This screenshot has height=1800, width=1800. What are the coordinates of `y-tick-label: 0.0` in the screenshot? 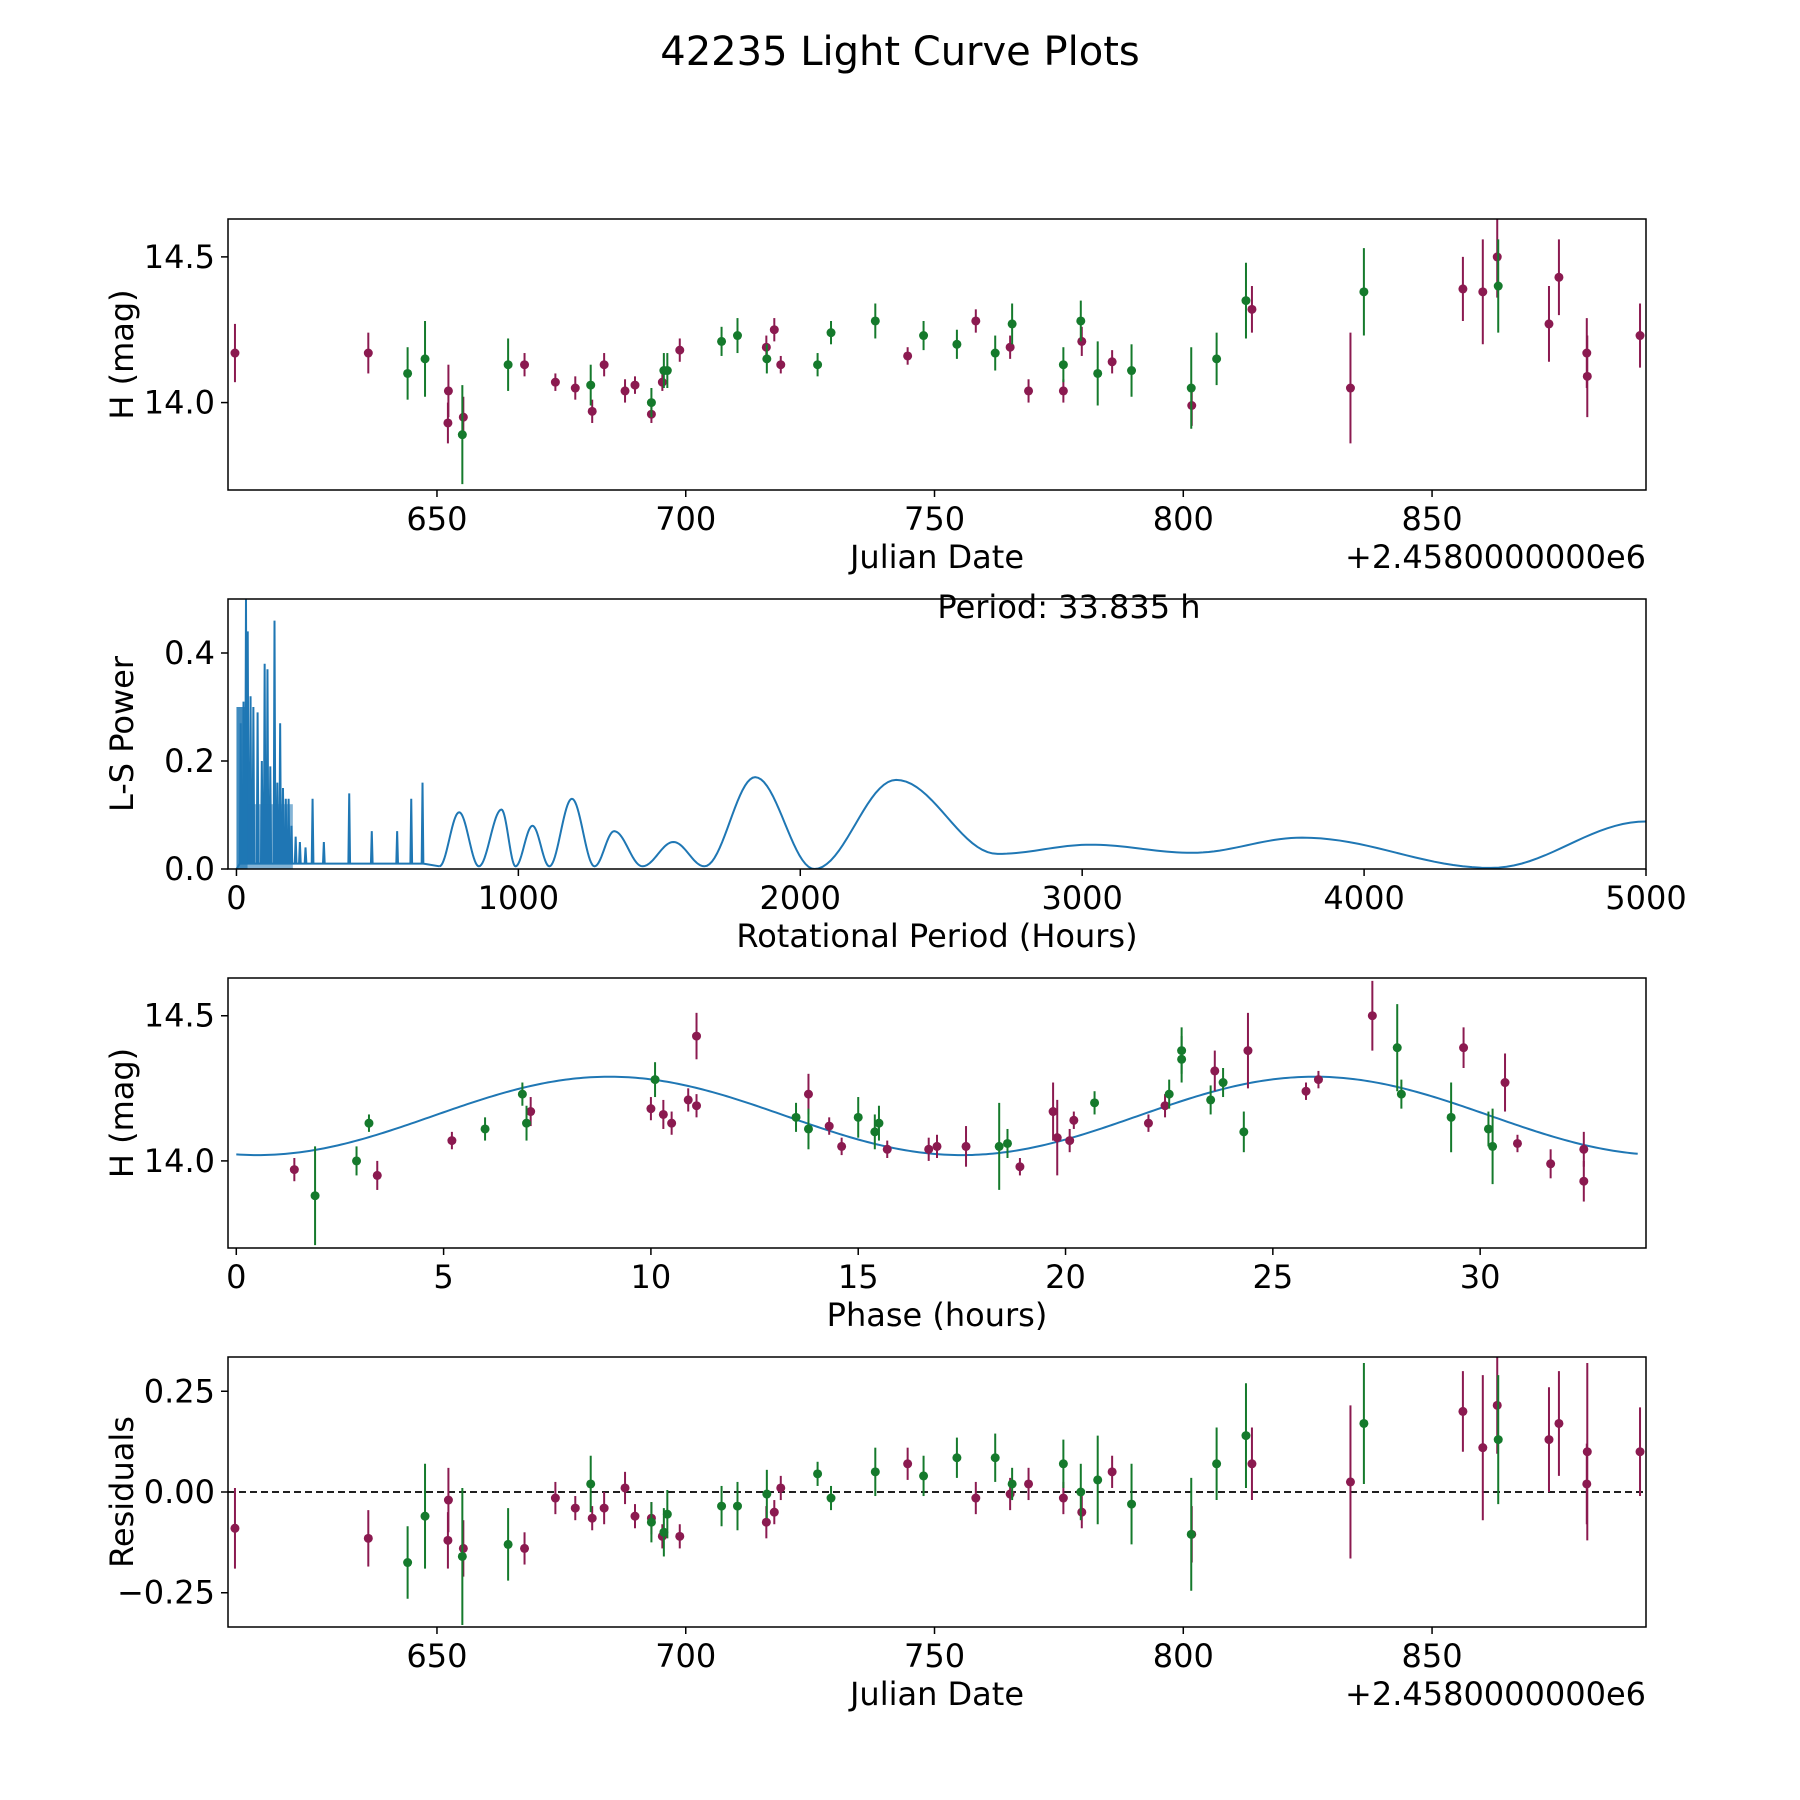 It's located at (189, 869).